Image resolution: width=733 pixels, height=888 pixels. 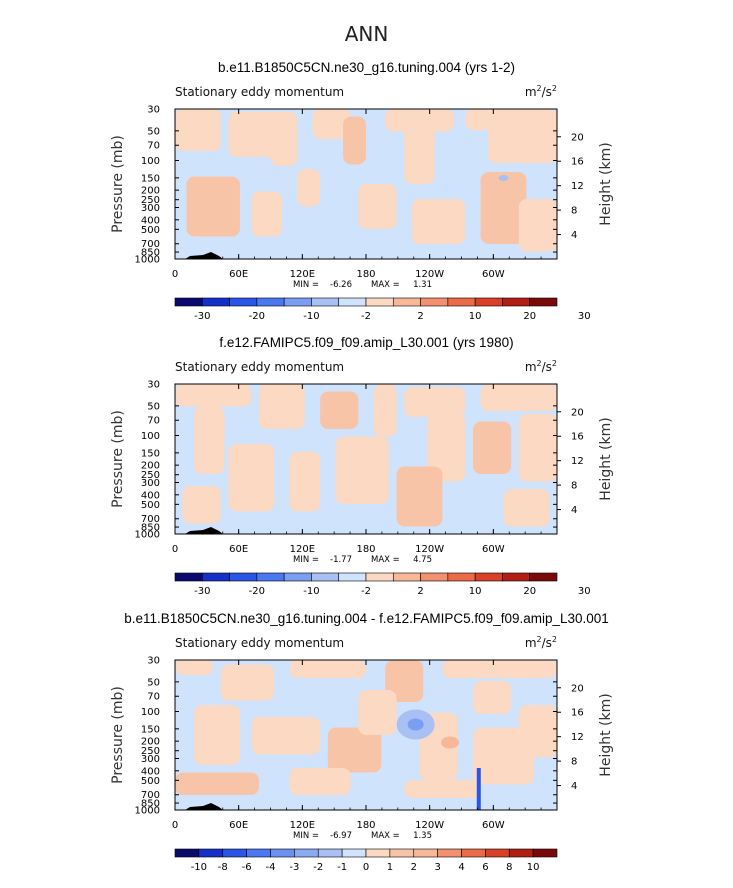 What do you see at coordinates (493, 825) in the screenshot?
I see `x-tick-label: 60W` at bounding box center [493, 825].